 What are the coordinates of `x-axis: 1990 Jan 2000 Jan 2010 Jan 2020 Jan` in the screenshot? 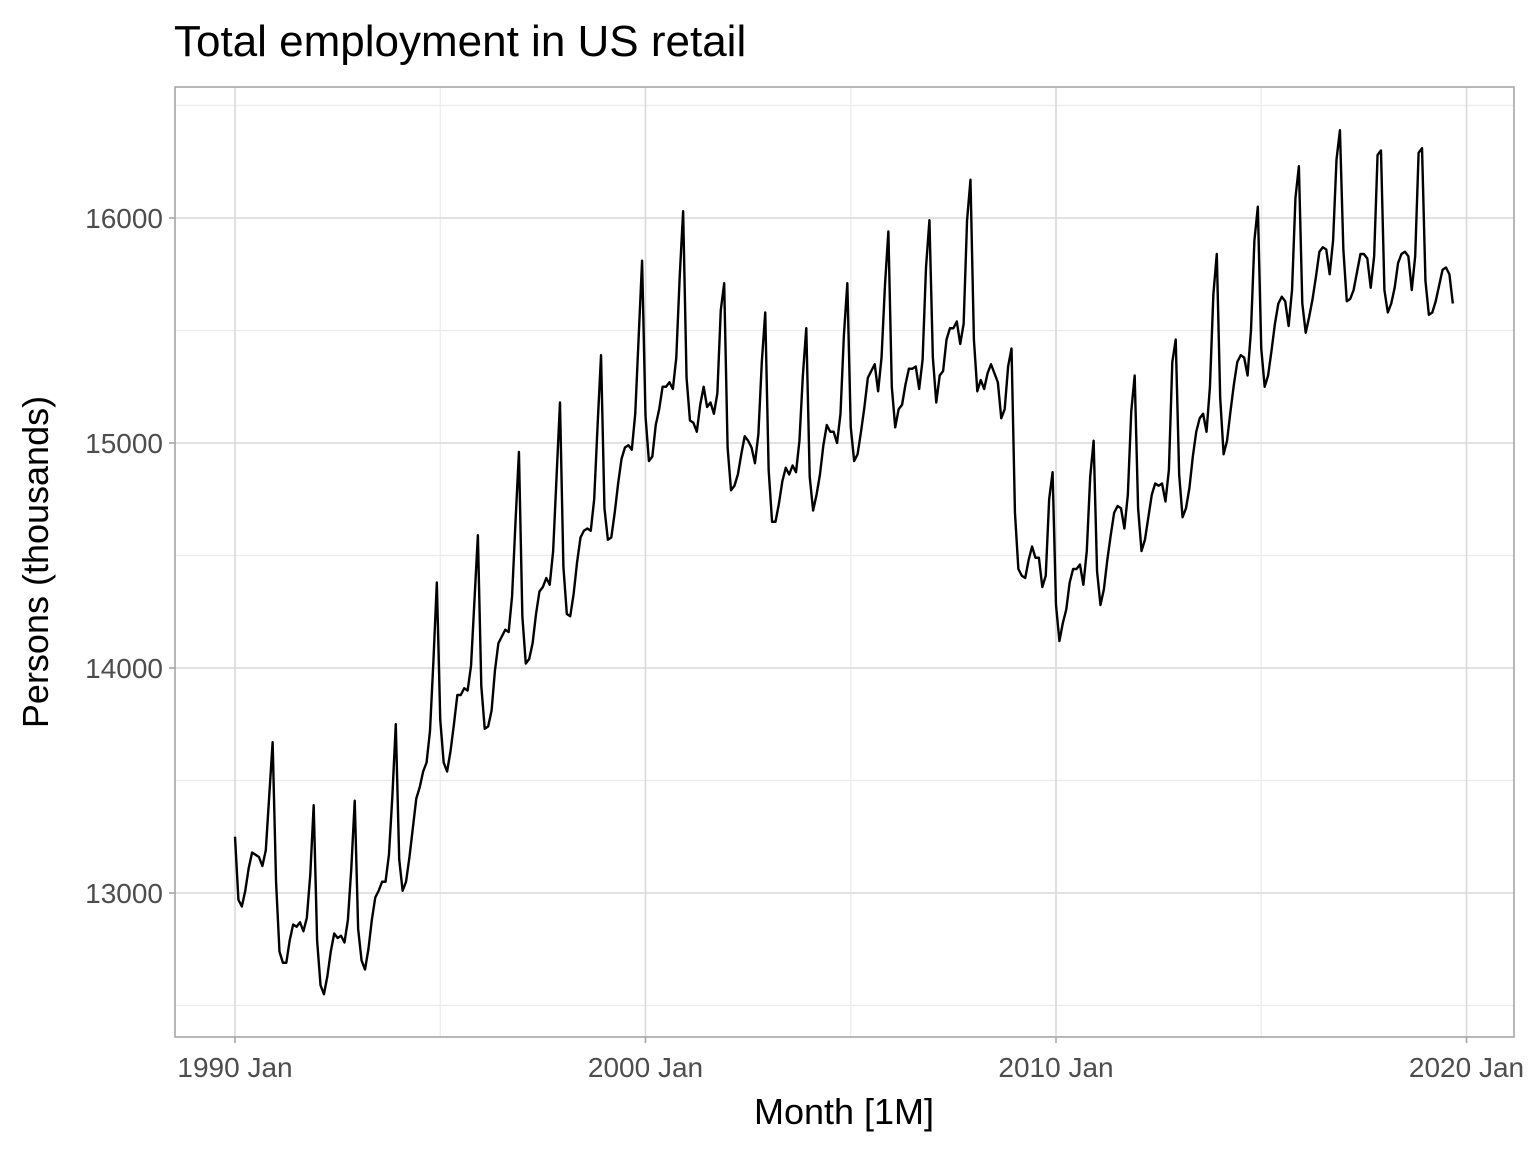 It's located at (850, 1060).